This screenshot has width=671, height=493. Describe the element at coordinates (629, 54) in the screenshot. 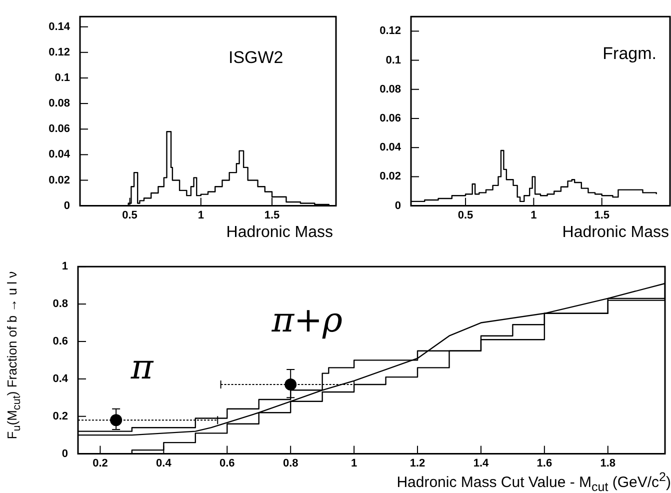

I see `annotation: Fragm.` at that location.